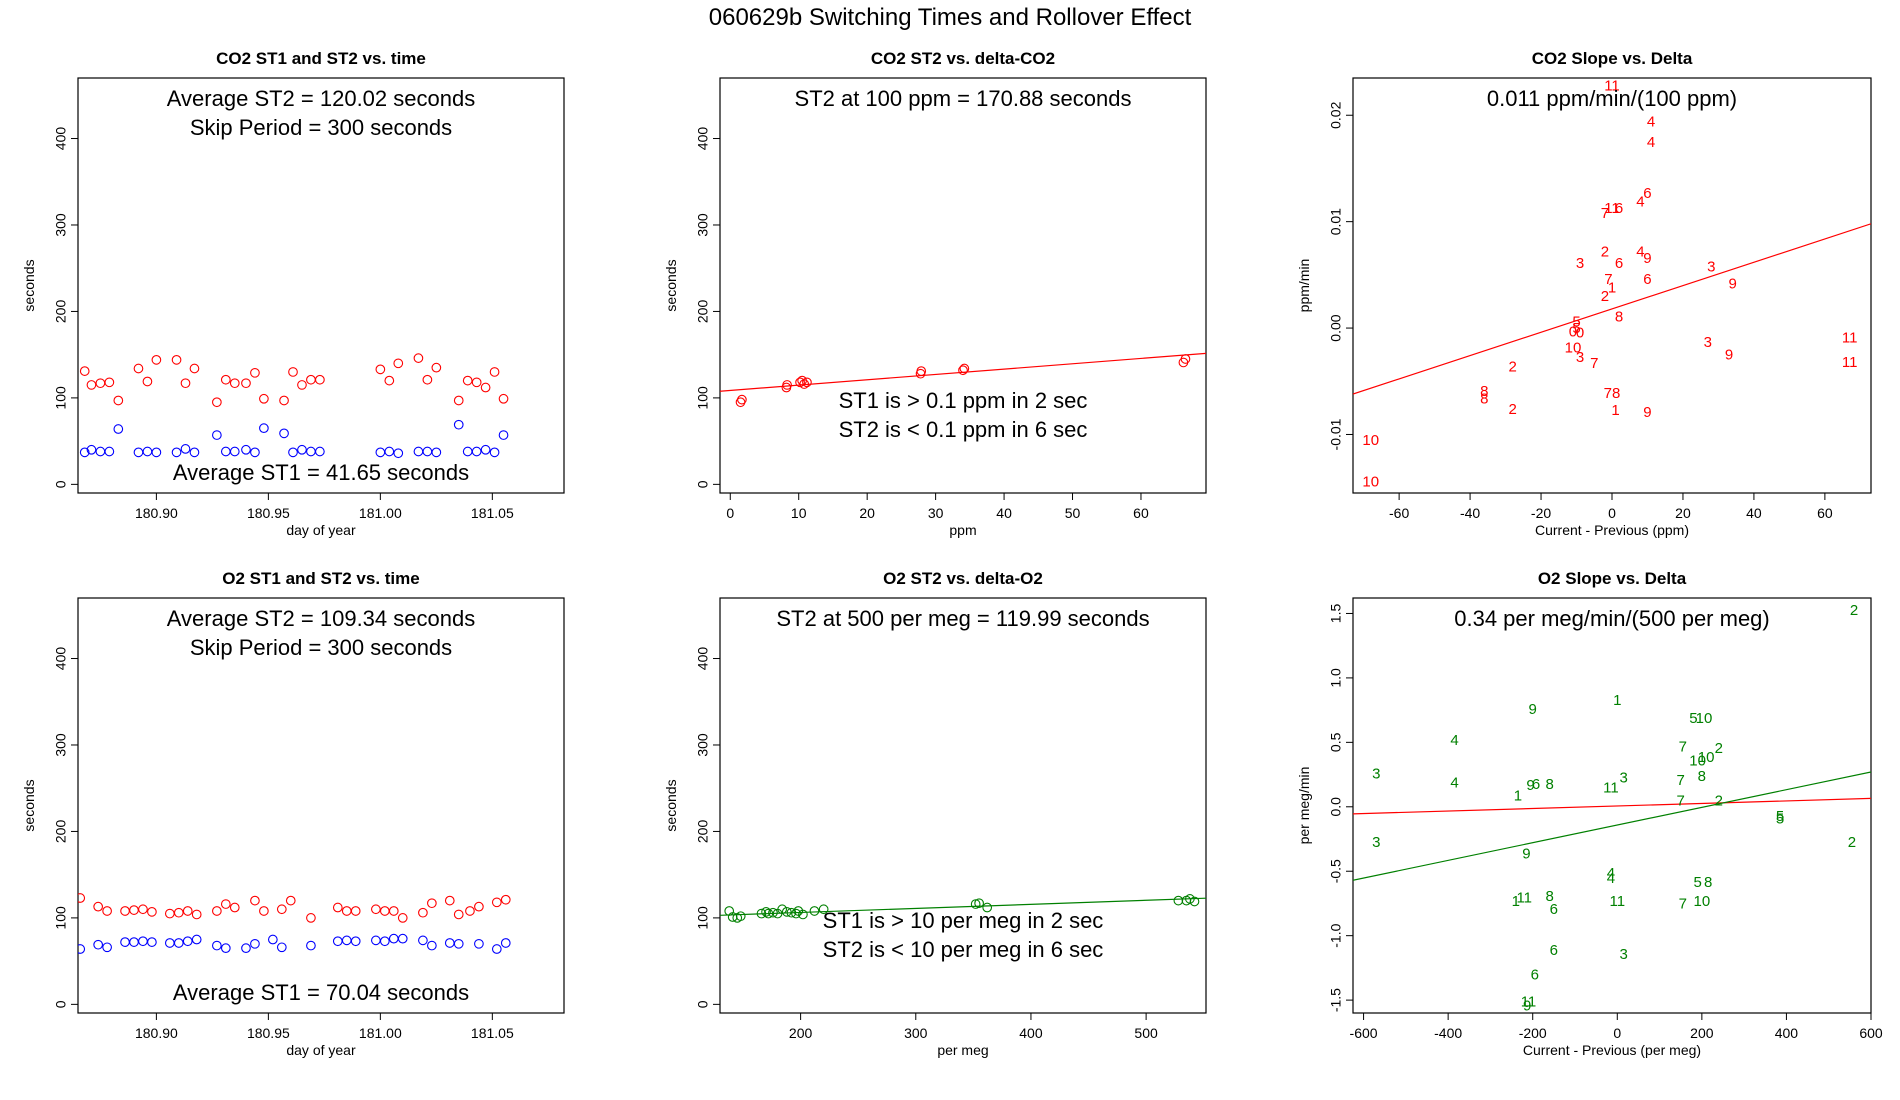  I want to click on x-tick-label: 300, so click(916, 1033).